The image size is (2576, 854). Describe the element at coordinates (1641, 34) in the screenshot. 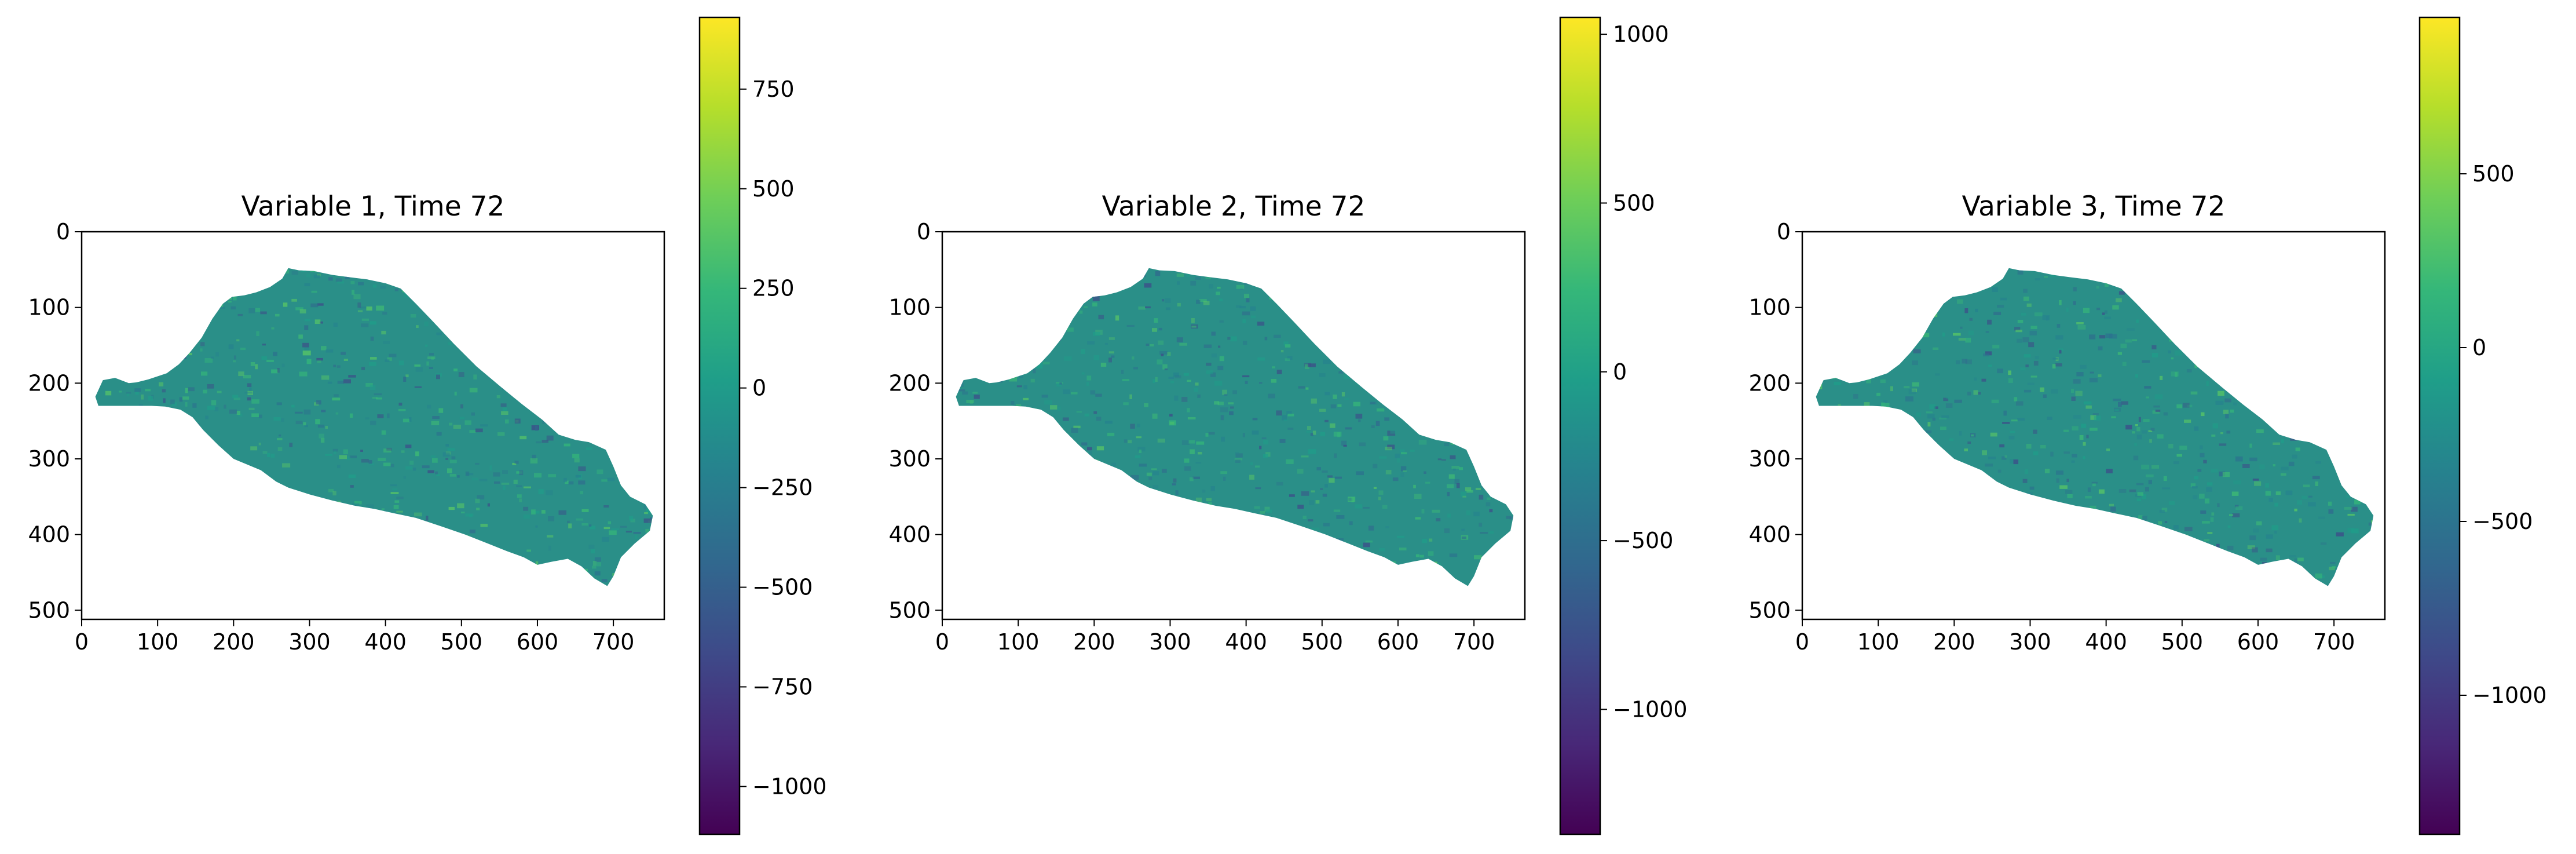

I see `colorbar-tick-label: 1000` at that location.